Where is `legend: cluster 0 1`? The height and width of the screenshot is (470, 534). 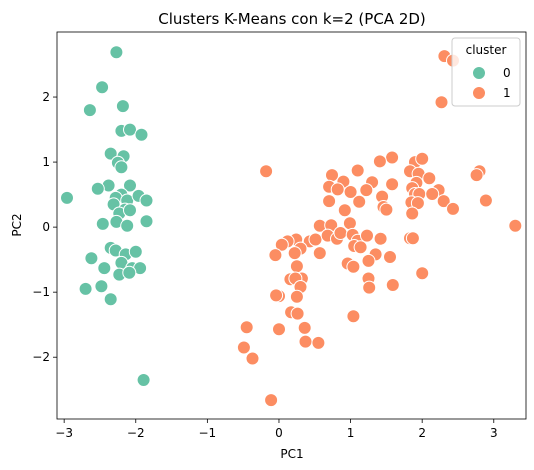 legend: cluster 0 1 is located at coordinates (486, 72).